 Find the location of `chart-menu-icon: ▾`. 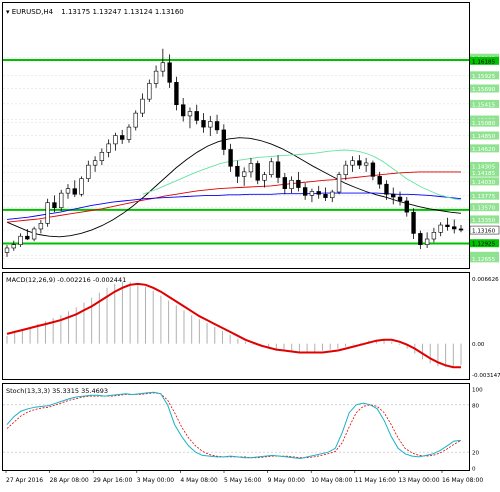

chart-menu-icon: ▾ is located at coordinates (9, 12).